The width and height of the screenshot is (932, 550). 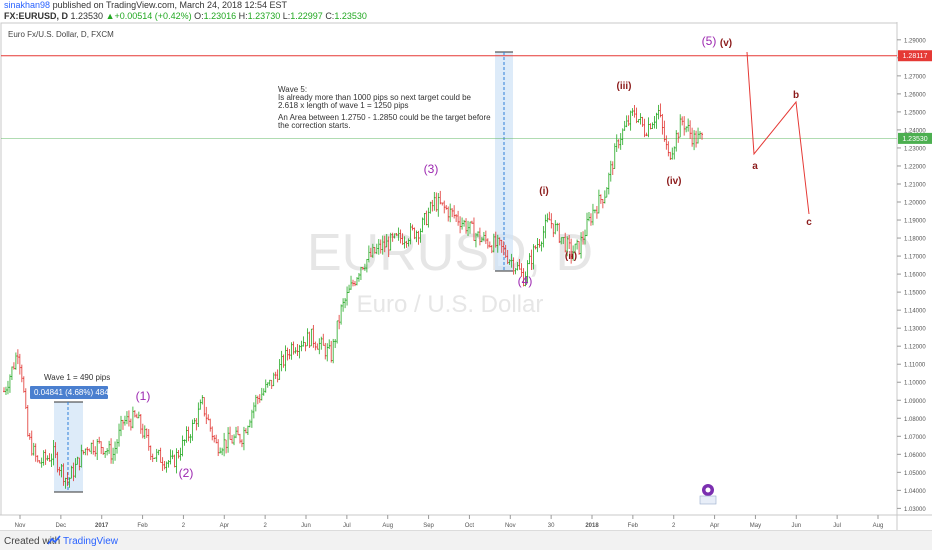 What do you see at coordinates (708, 494) in the screenshot?
I see `event-badge-icon` at bounding box center [708, 494].